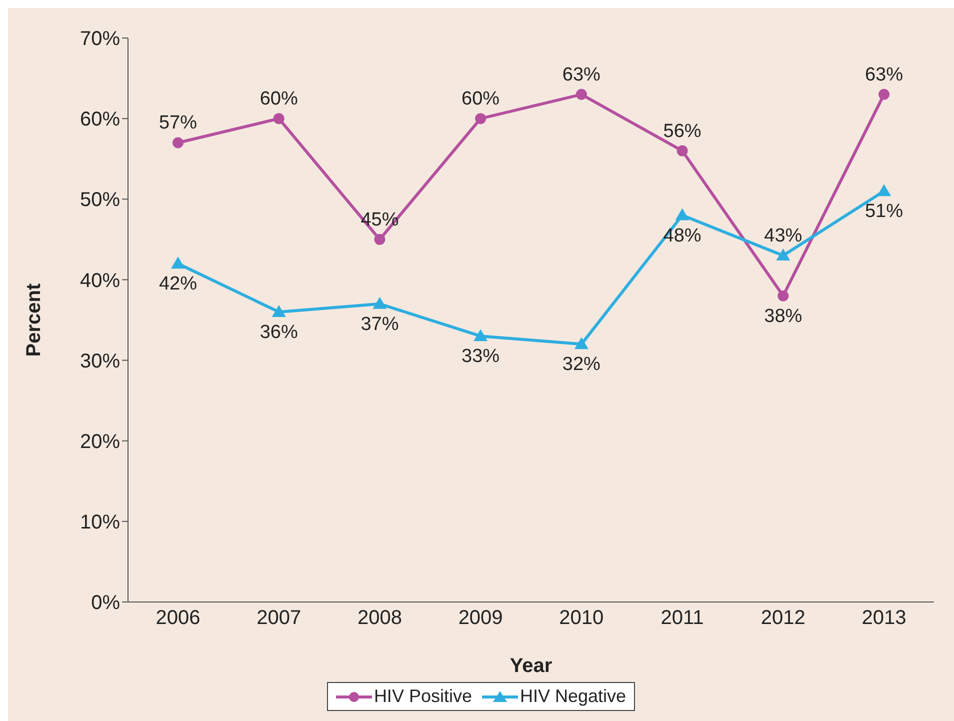 The height and width of the screenshot is (721, 954). Describe the element at coordinates (100, 39) in the screenshot. I see `y-tick-label: 70%` at that location.